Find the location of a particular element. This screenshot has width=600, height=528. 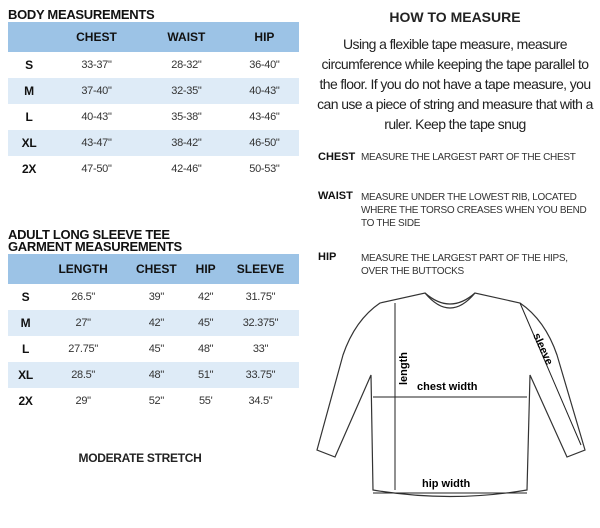

table-row: XL 28.5" 48" 51" 33.75" is located at coordinates (153, 375).